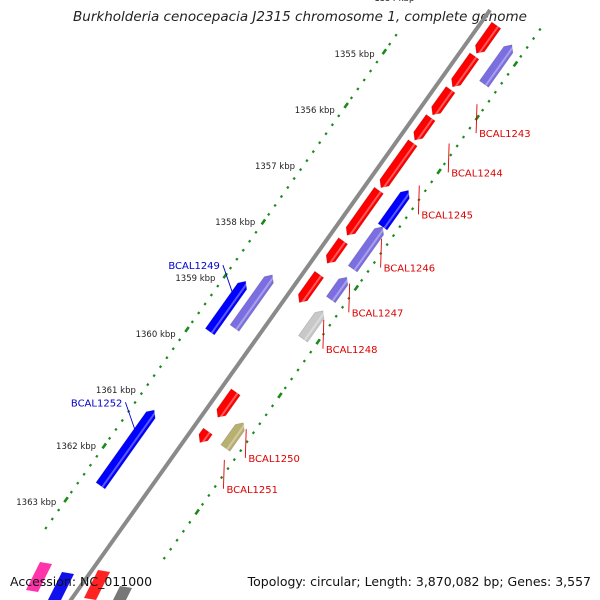  Describe the element at coordinates (194, 266) in the screenshot. I see `gene-label-bcal1249: BCAL1249` at that location.